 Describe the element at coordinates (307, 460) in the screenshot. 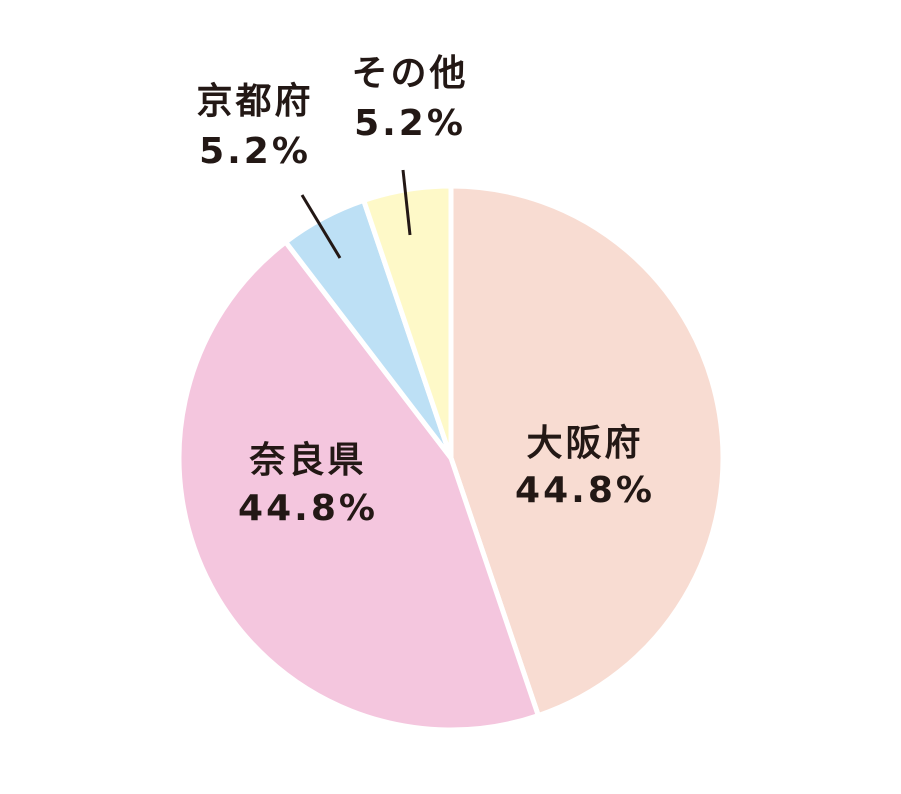

I see `slice-label: 奈良県` at that location.